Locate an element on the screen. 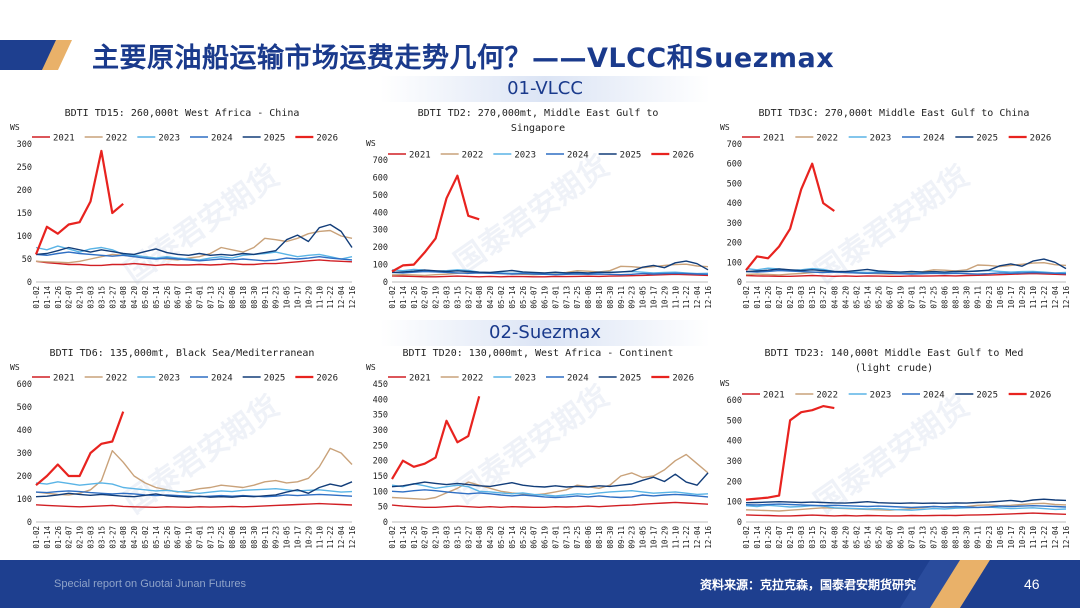 This screenshot has height=608, width=1080. section-label-vlcc: 01-VLCC is located at coordinates (545, 88).